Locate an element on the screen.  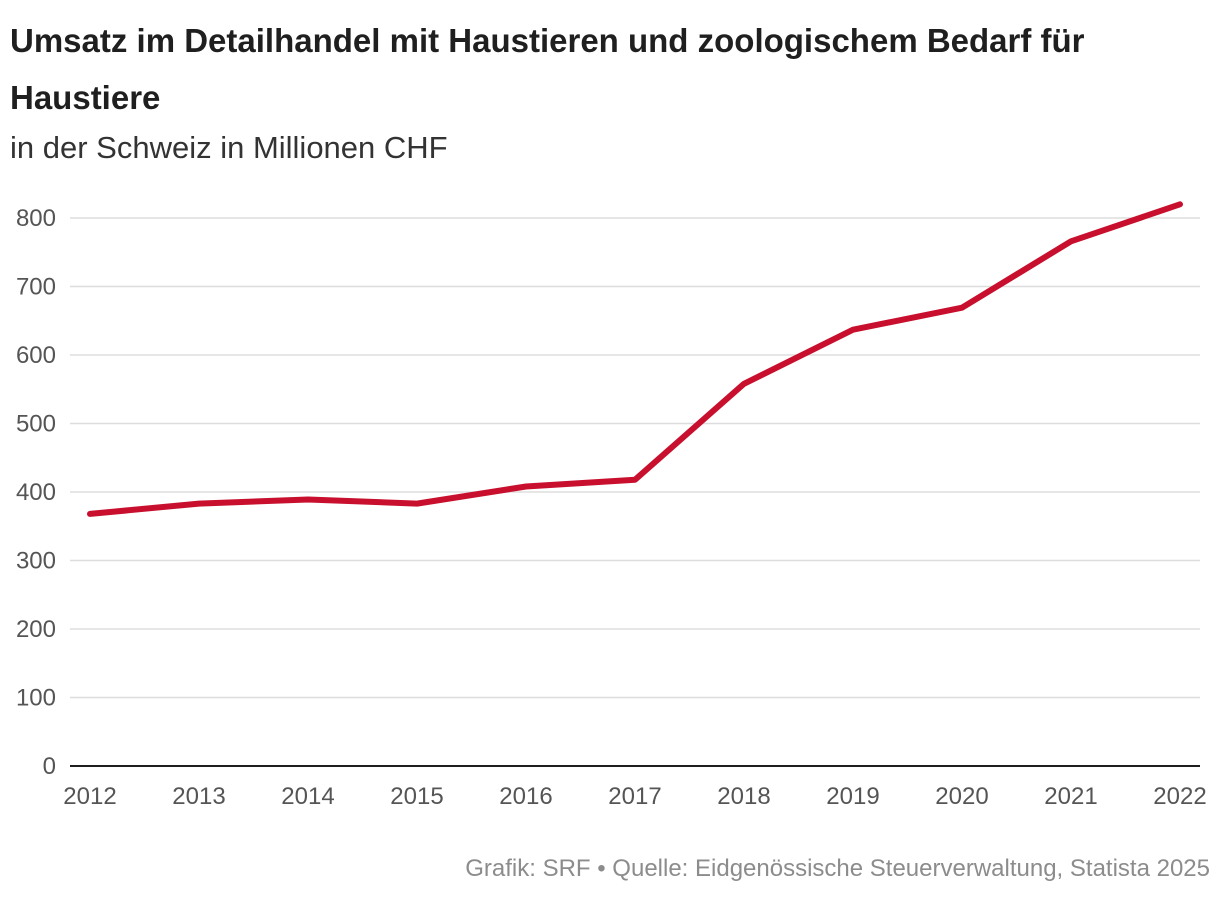
x-tick-label: 2019 is located at coordinates (852, 796).